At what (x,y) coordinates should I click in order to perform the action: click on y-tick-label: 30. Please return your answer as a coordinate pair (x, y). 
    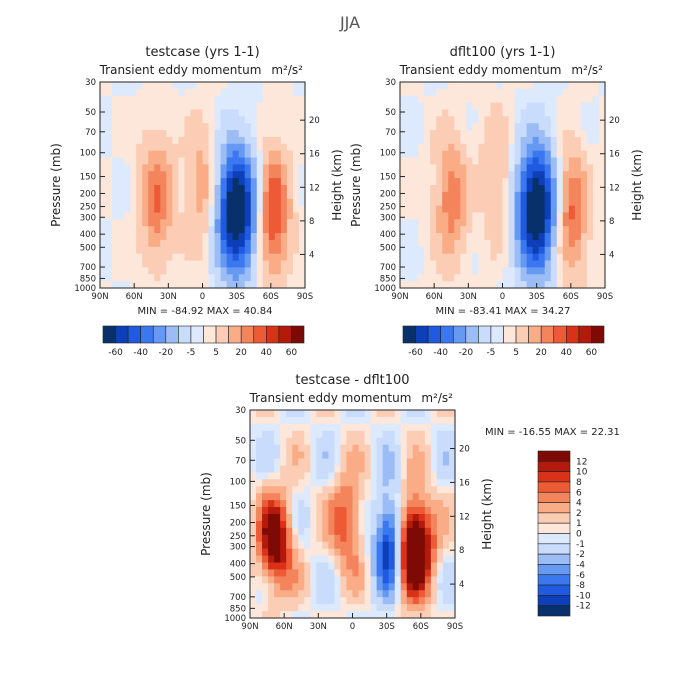
    Looking at the image, I should click on (390, 83).